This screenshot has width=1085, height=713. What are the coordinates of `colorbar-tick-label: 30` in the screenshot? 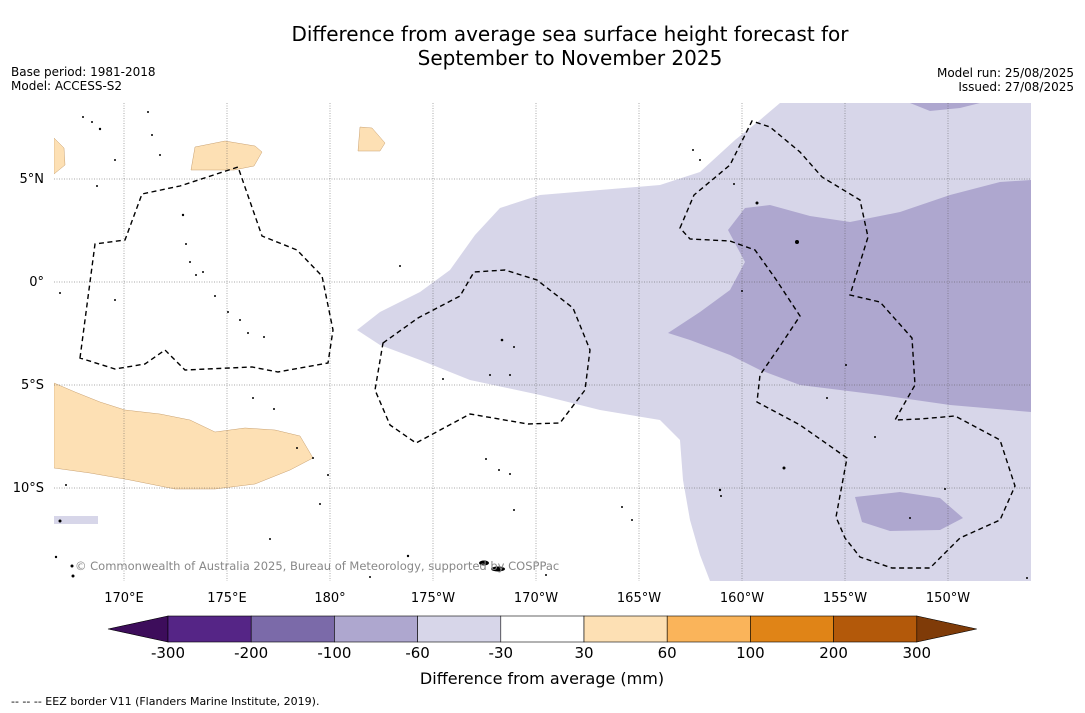 It's located at (583, 653).